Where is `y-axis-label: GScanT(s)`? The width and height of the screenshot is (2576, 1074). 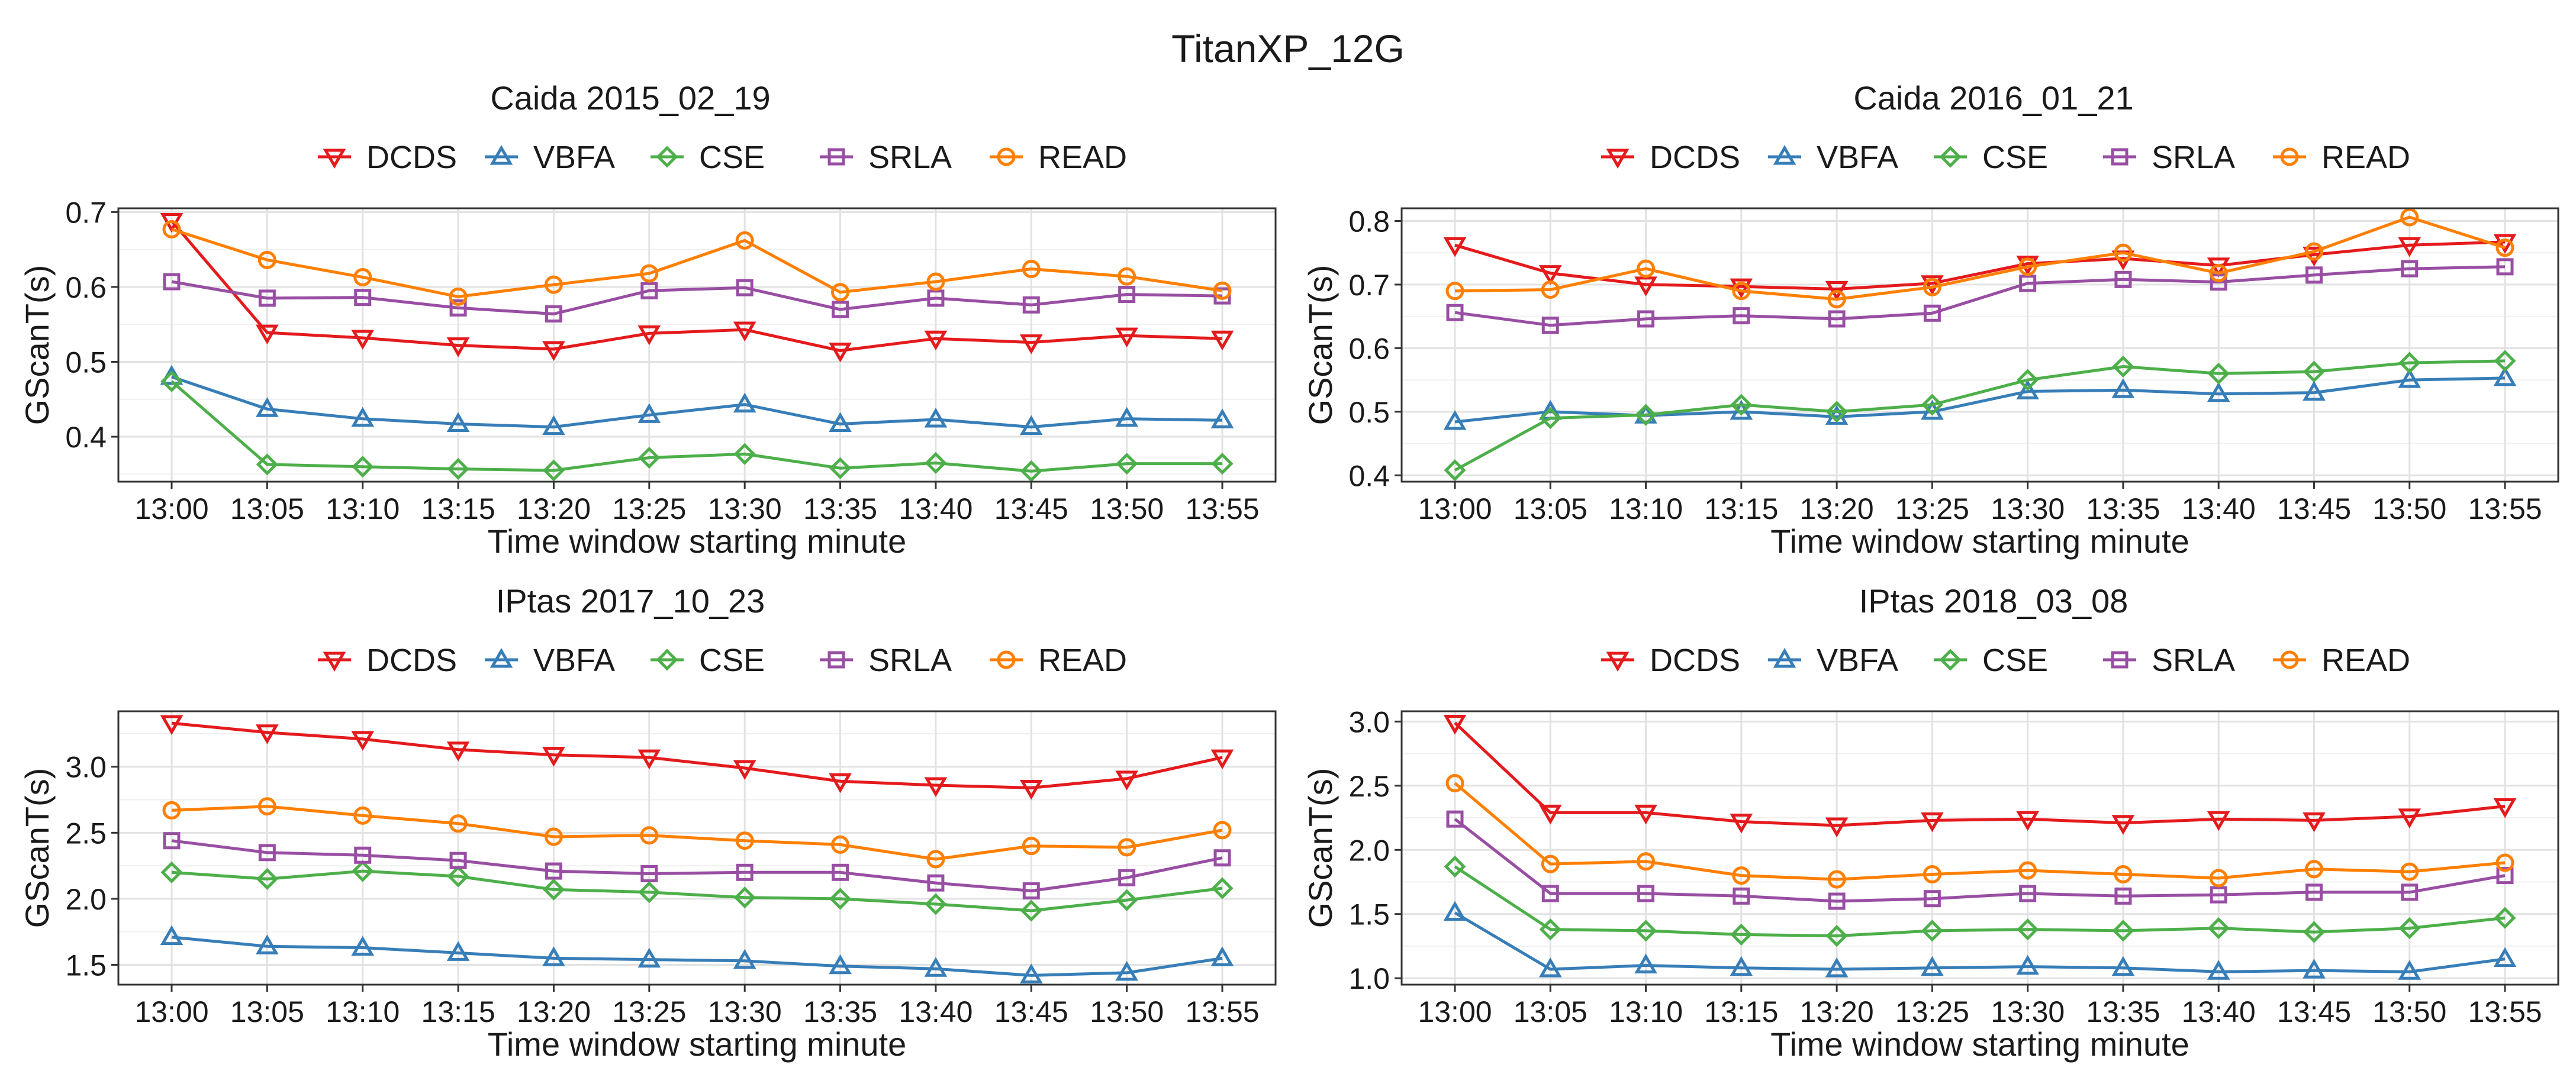 y-axis-label: GScanT(s) is located at coordinates (1320, 848).